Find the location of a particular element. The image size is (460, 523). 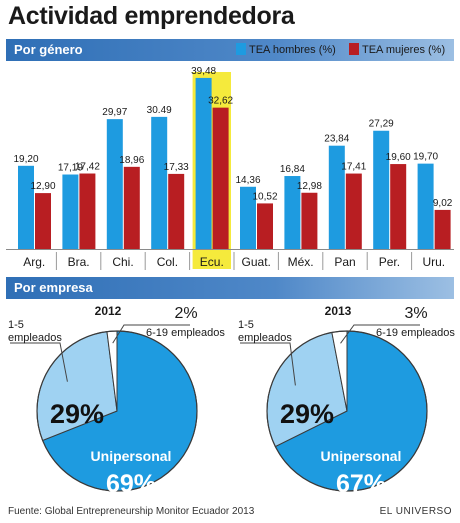

section-header-gender: Por género is located at coordinates (230, 50).